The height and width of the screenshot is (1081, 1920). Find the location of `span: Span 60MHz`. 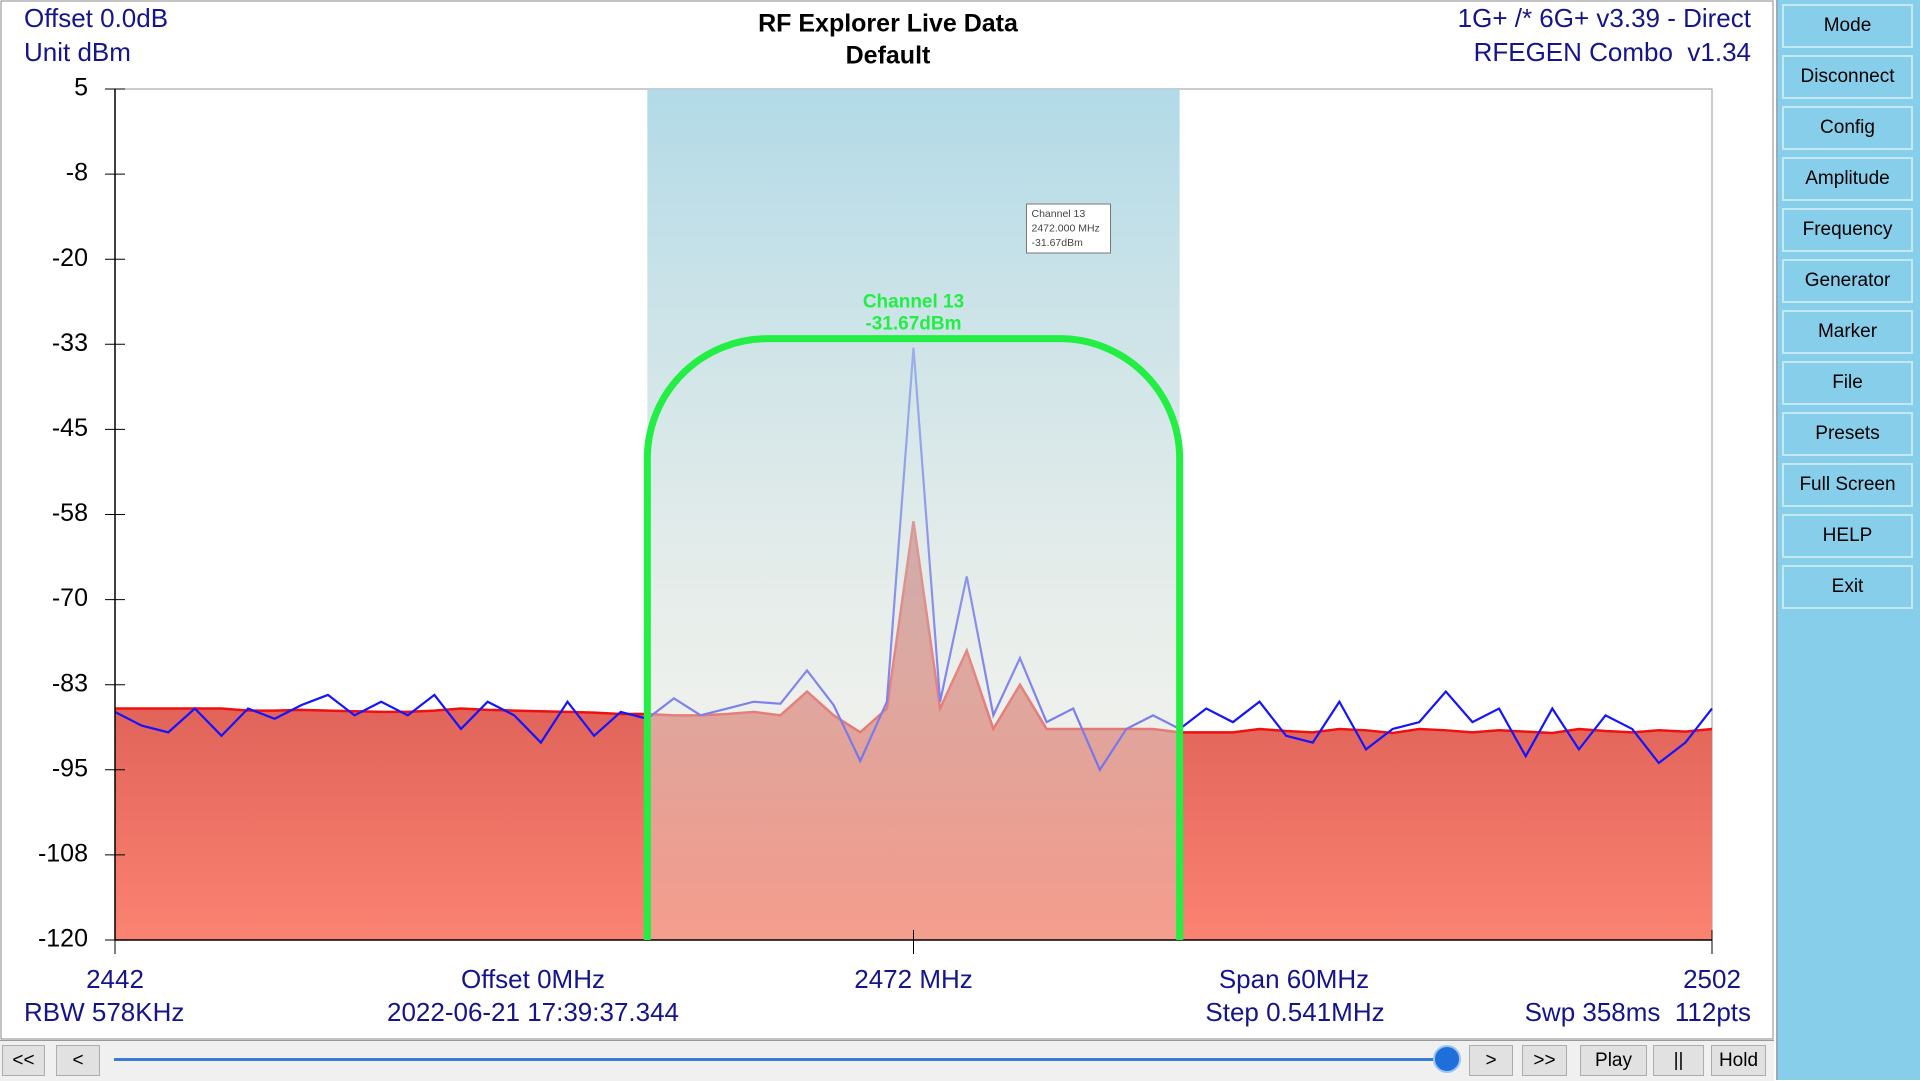

span: Span 60MHz is located at coordinates (1294, 979).